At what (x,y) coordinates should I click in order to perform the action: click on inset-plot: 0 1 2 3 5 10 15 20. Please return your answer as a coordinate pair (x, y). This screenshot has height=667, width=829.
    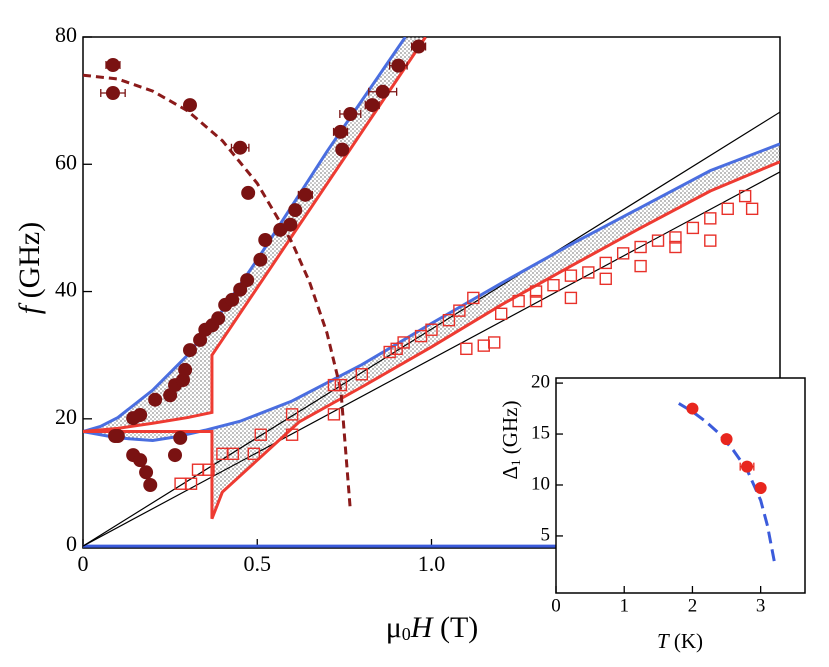
    Looking at the image, I should click on (668, 493).